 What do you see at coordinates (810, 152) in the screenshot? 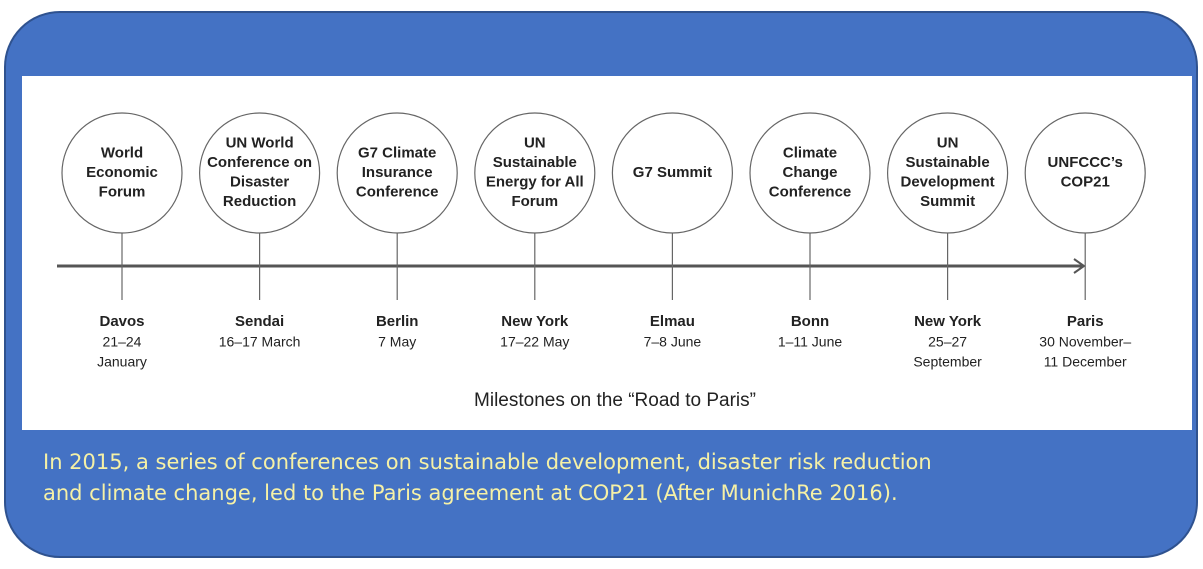
I see `milestone-label: Climate` at bounding box center [810, 152].